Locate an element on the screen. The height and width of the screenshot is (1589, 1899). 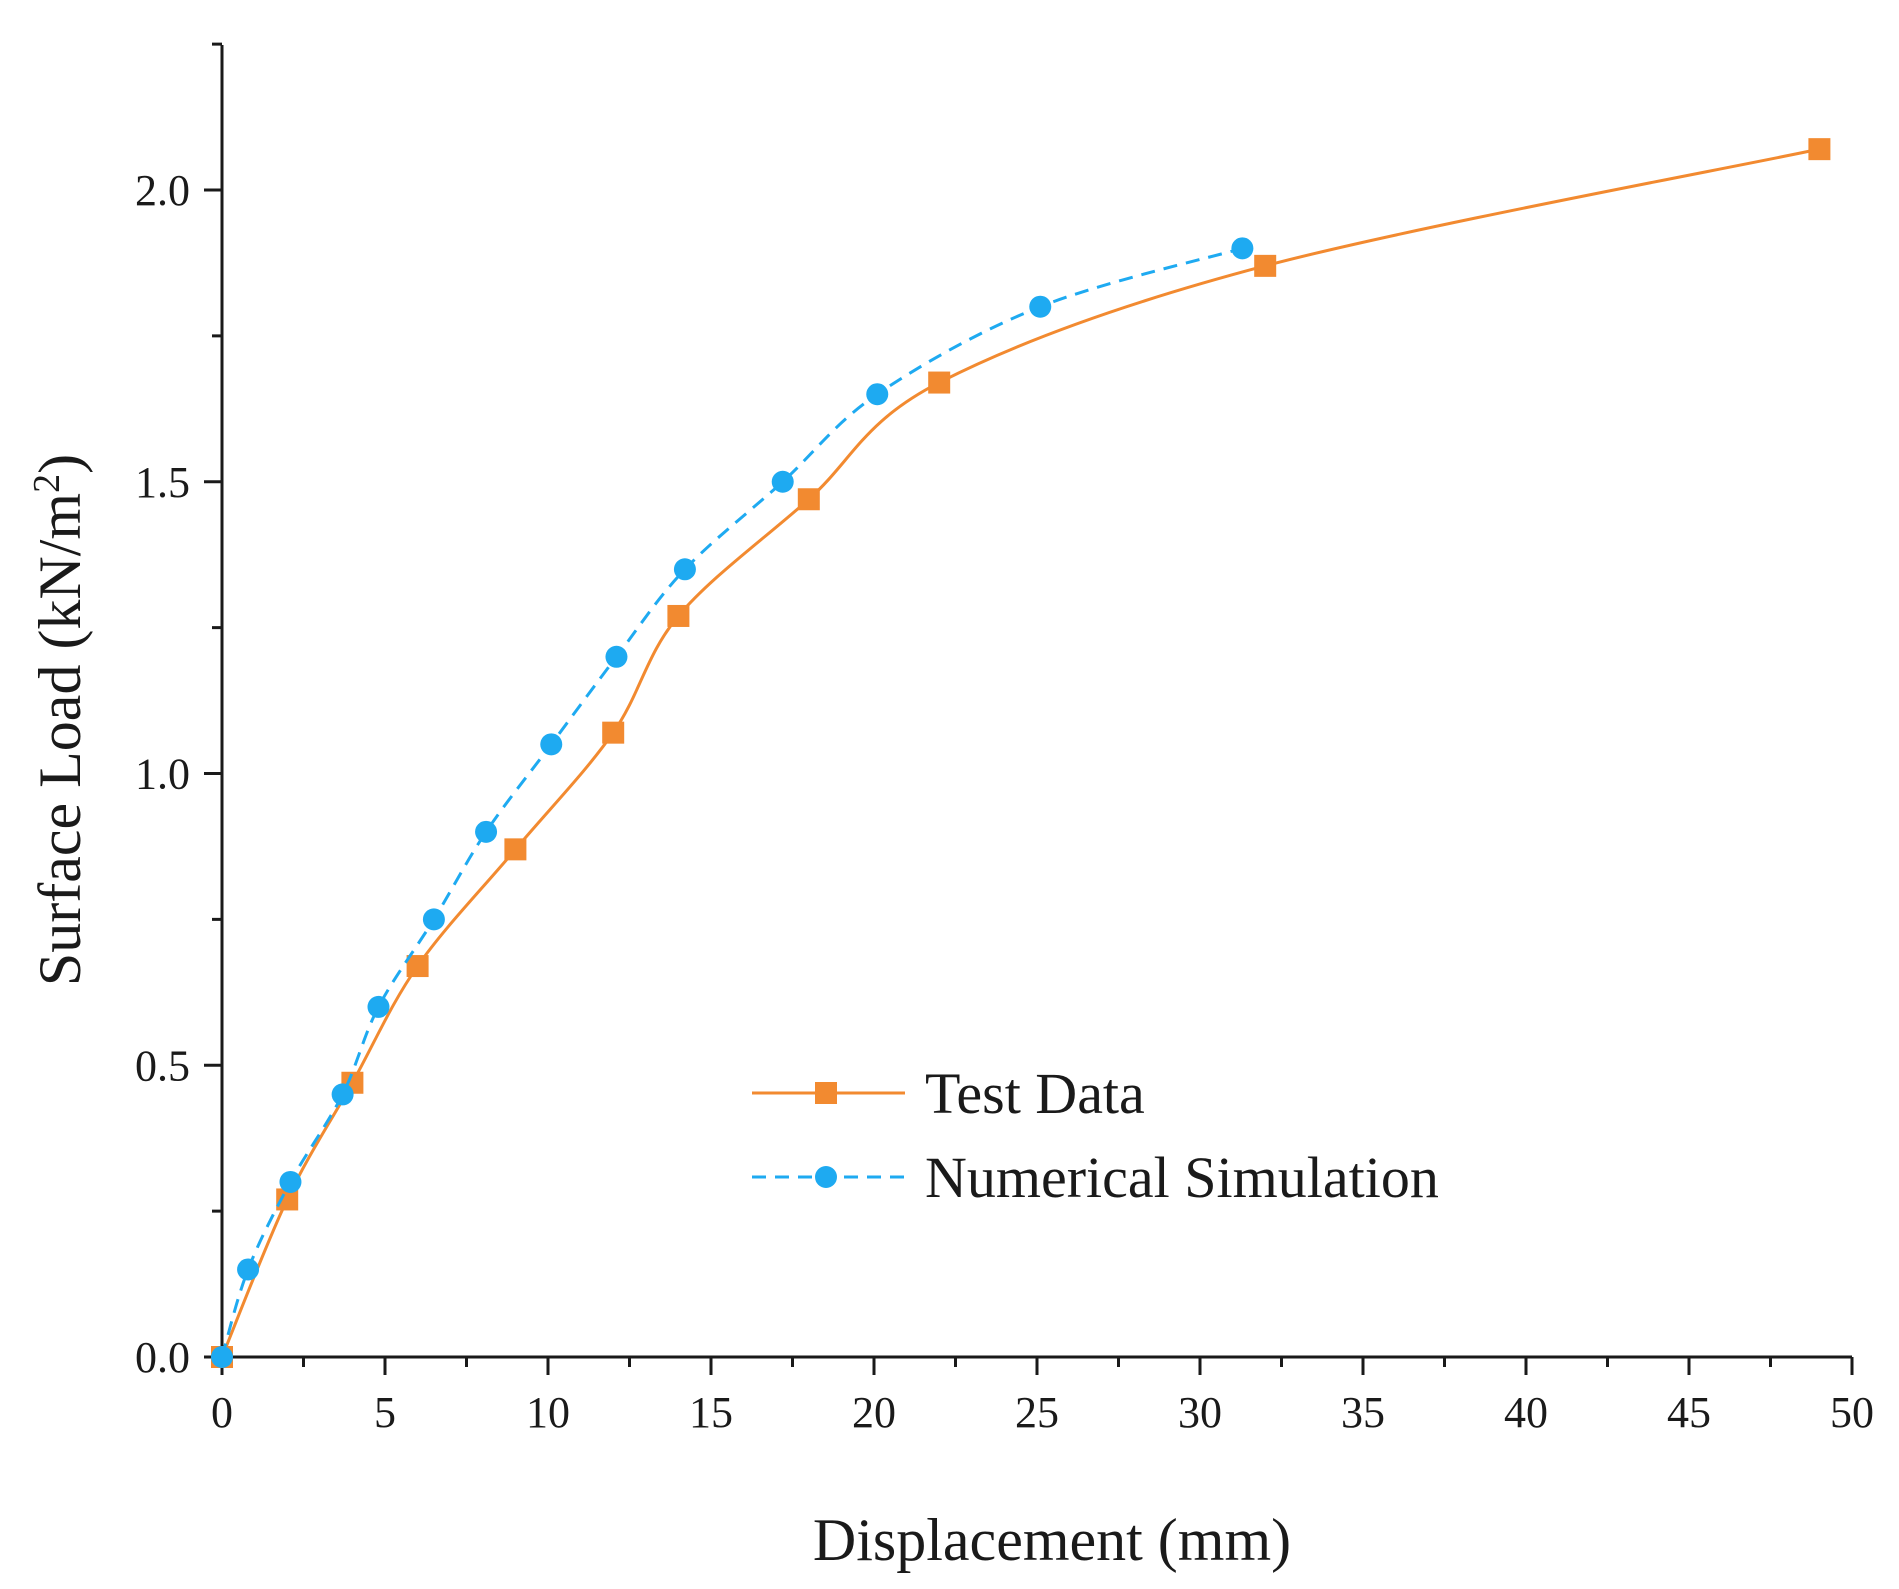
x-tick-label: 0 is located at coordinates (222, 1412).